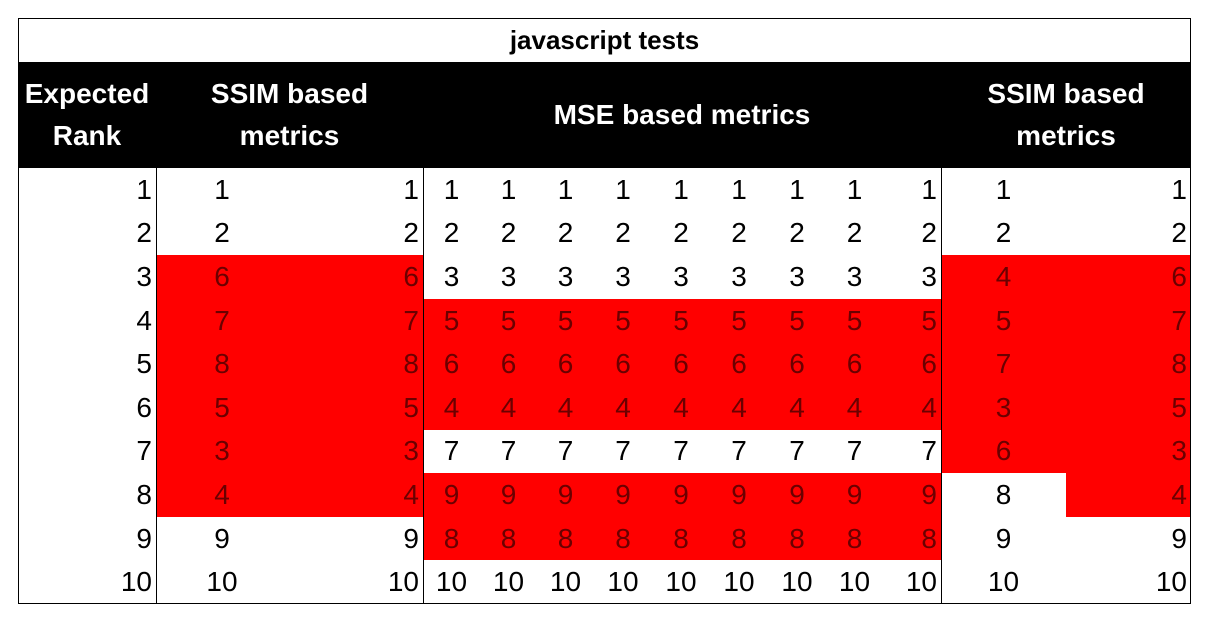 This screenshot has width=1206, height=623. Describe the element at coordinates (144, 320) in the screenshot. I see `expected-rank-cell: 4` at that location.